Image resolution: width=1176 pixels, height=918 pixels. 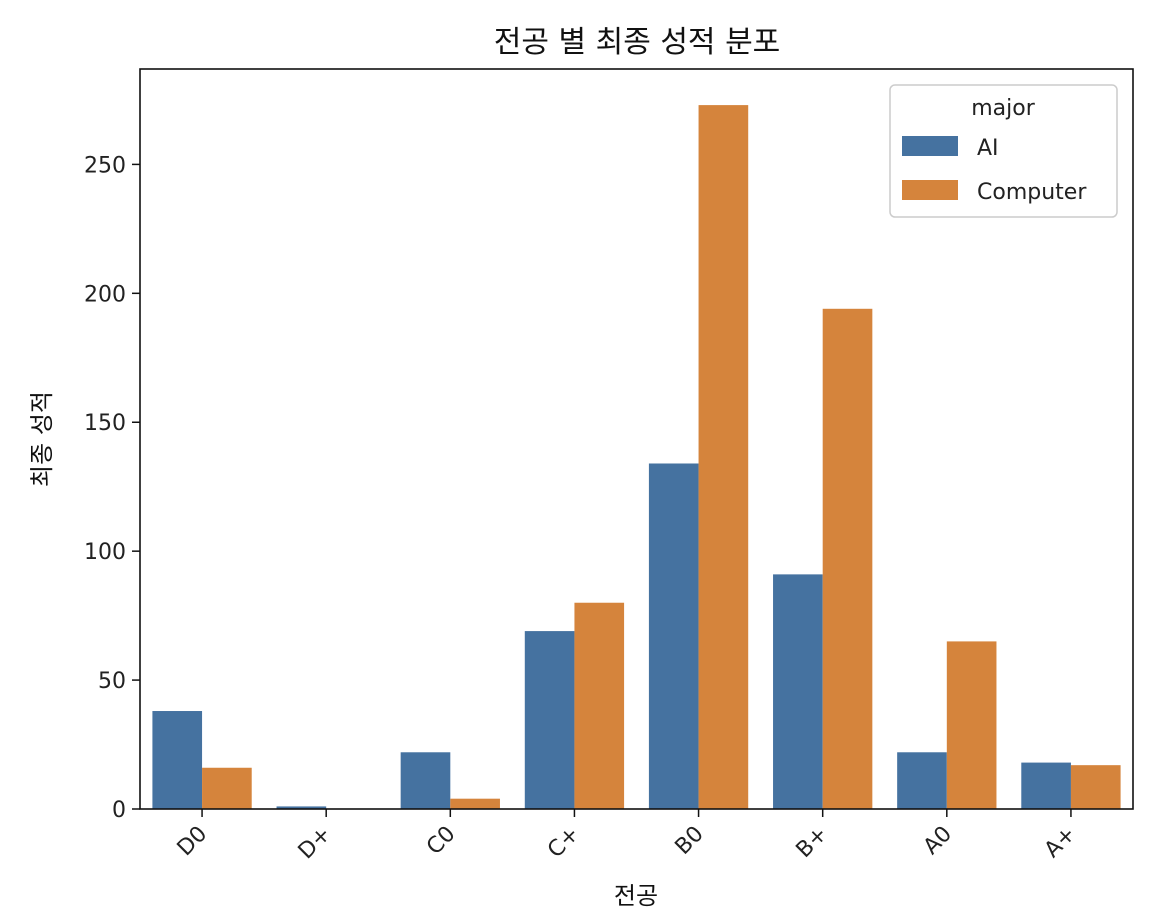 I want to click on legend: major AI Computer, so click(x=1003, y=151).